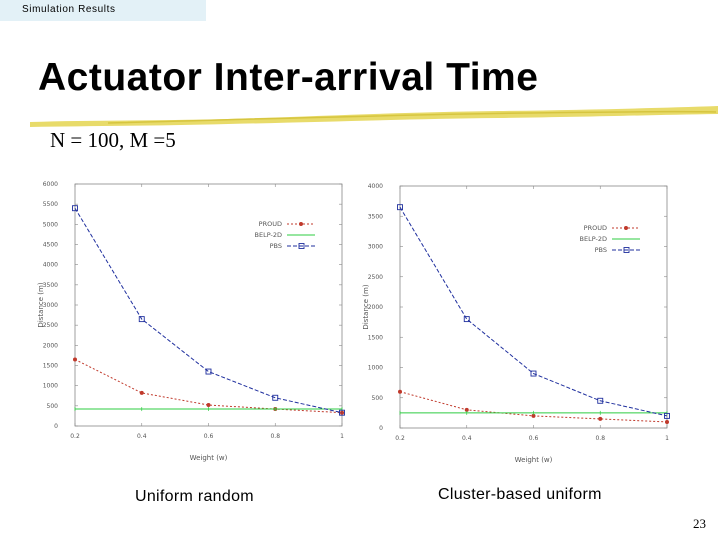 This screenshot has height=540, width=720. What do you see at coordinates (374, 116) in the screenshot?
I see `title-underline` at bounding box center [374, 116].